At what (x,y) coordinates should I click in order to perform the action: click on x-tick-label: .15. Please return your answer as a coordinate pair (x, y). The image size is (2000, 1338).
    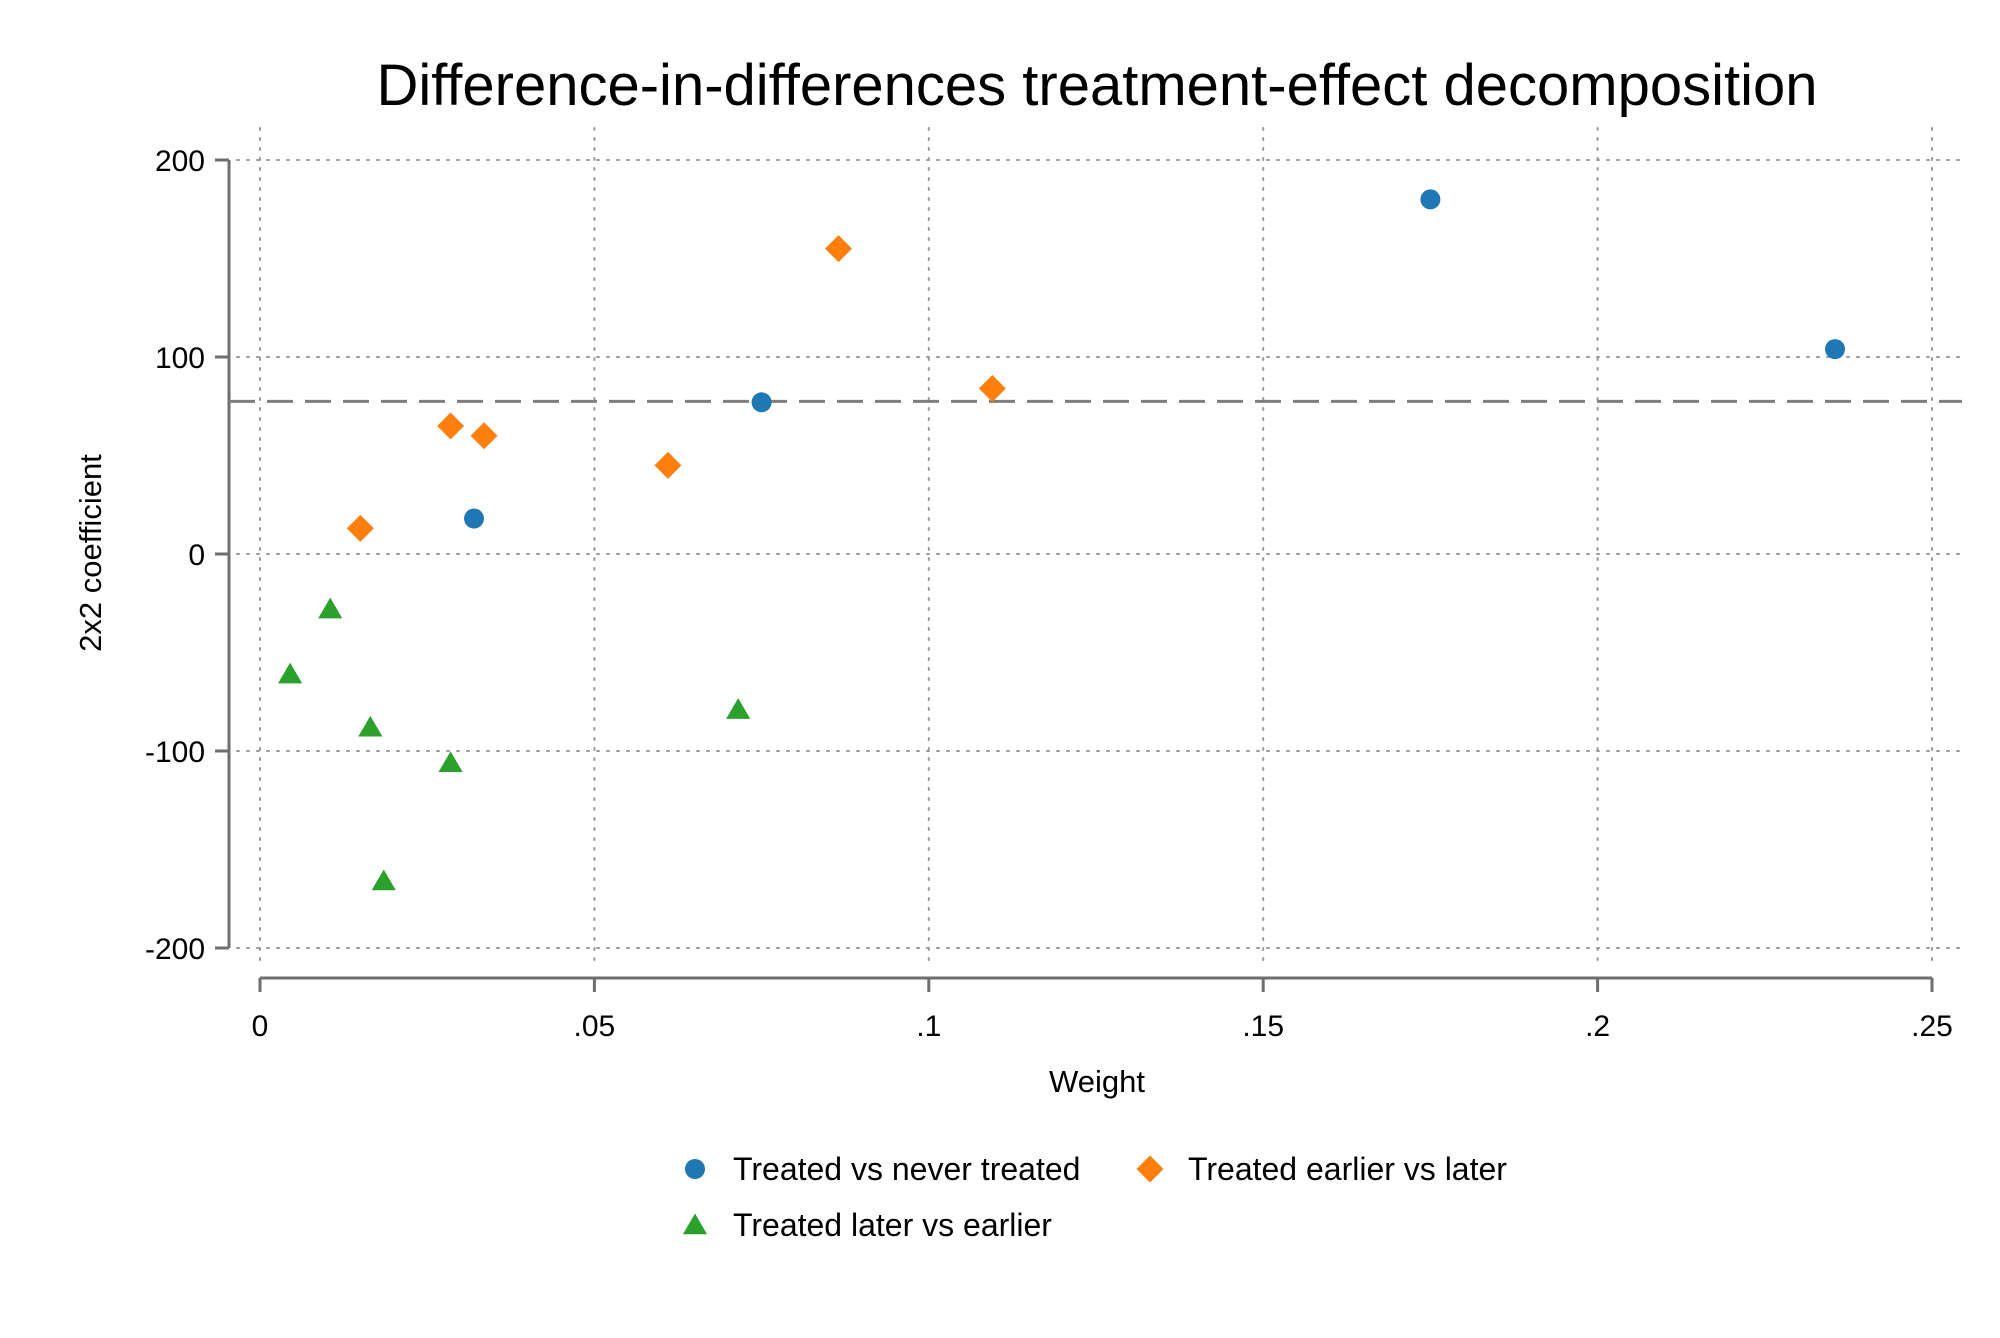
    Looking at the image, I should click on (1263, 1026).